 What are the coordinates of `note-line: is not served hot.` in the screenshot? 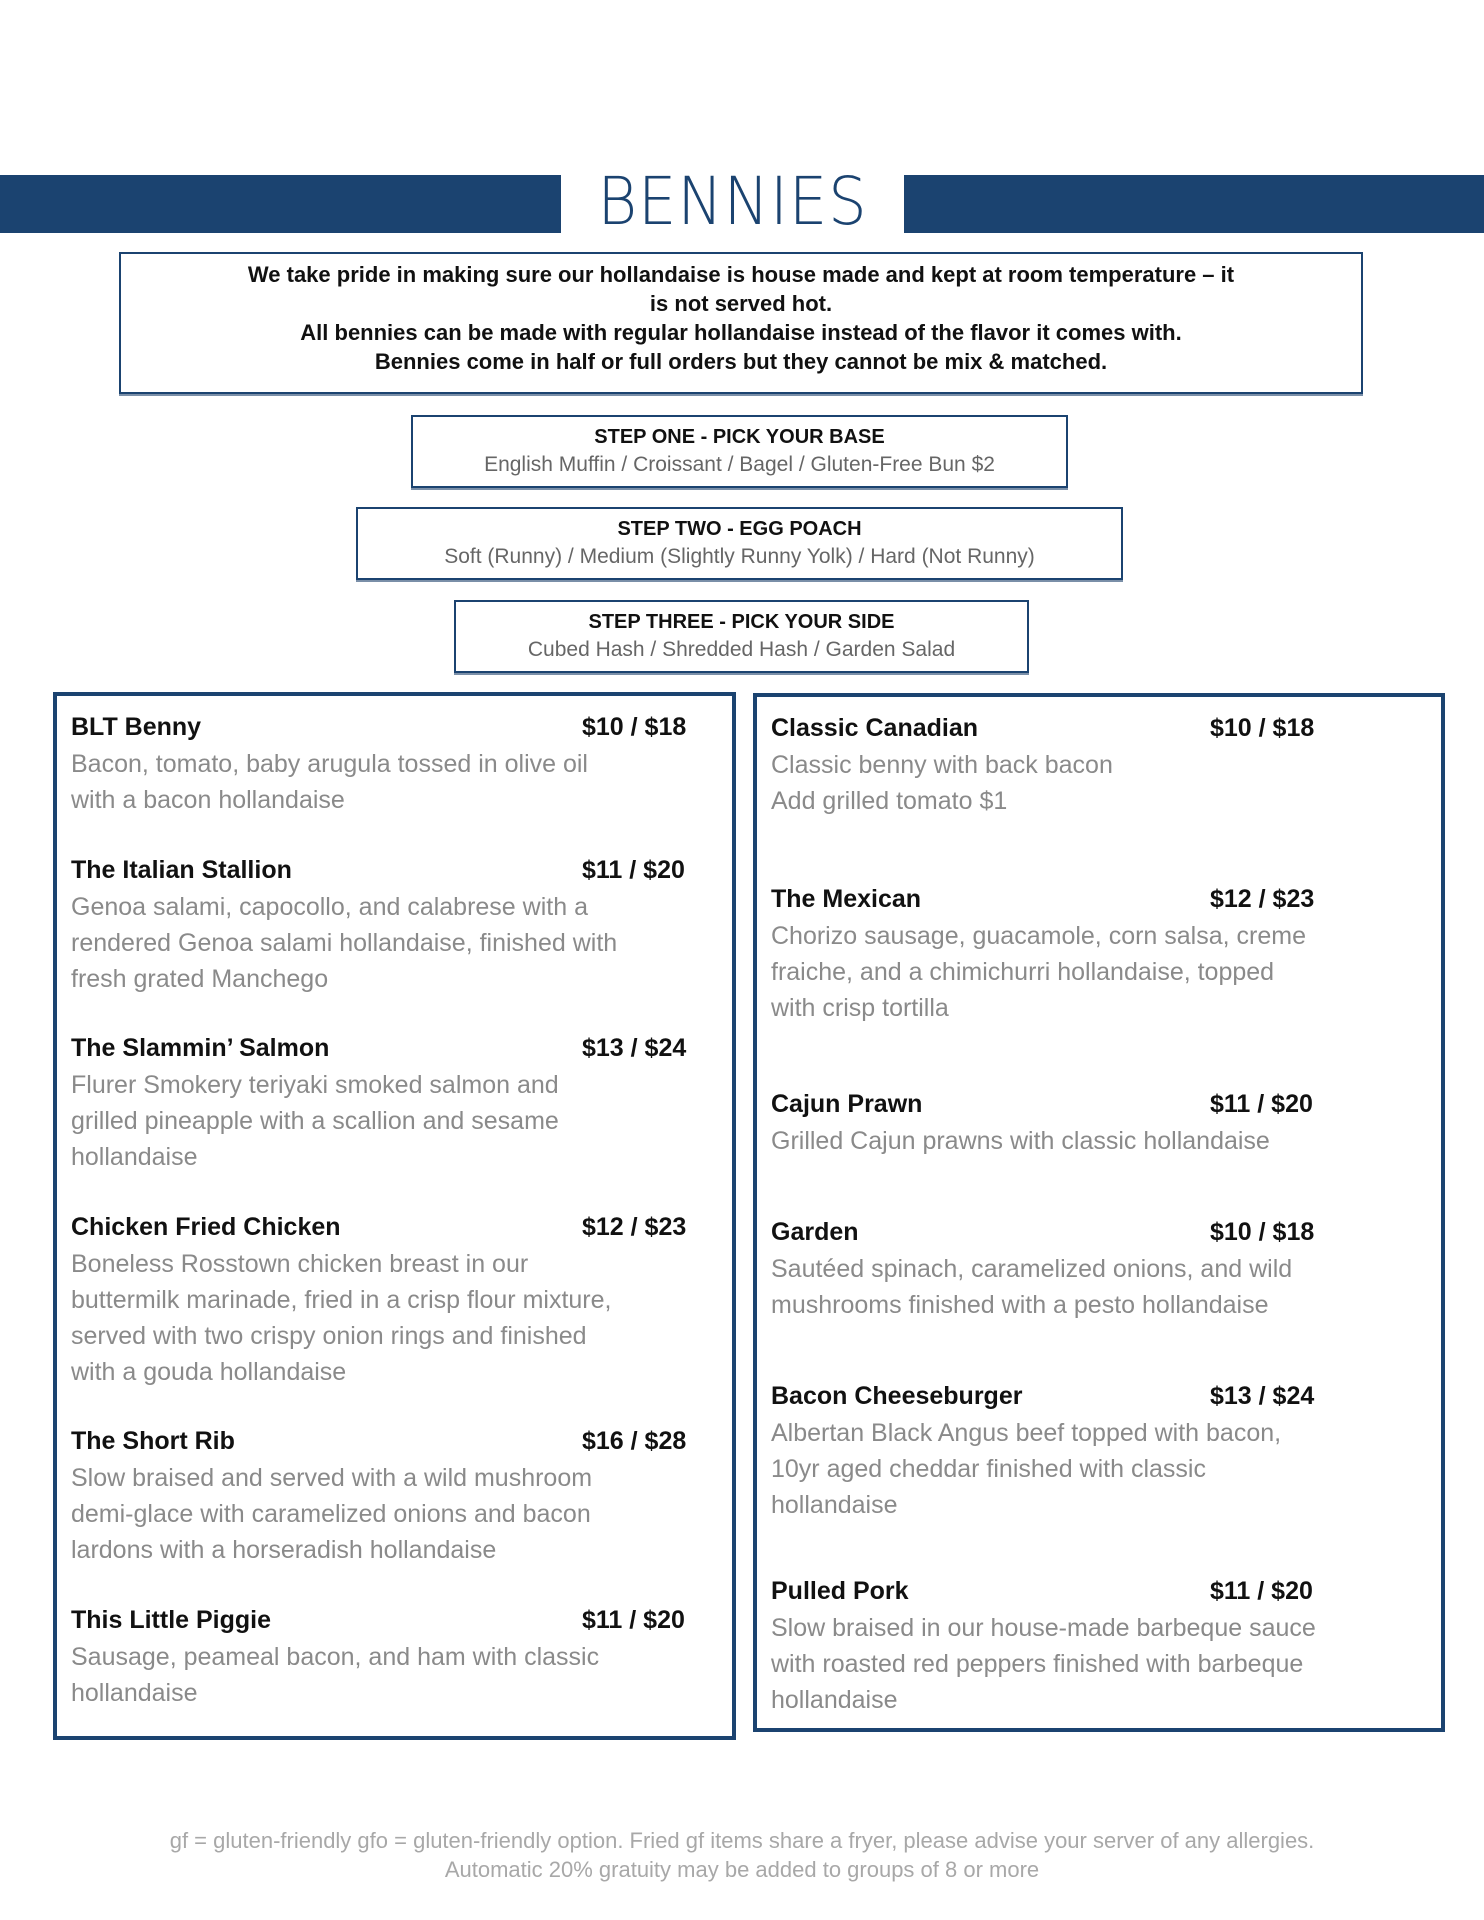 It's located at (741, 303).